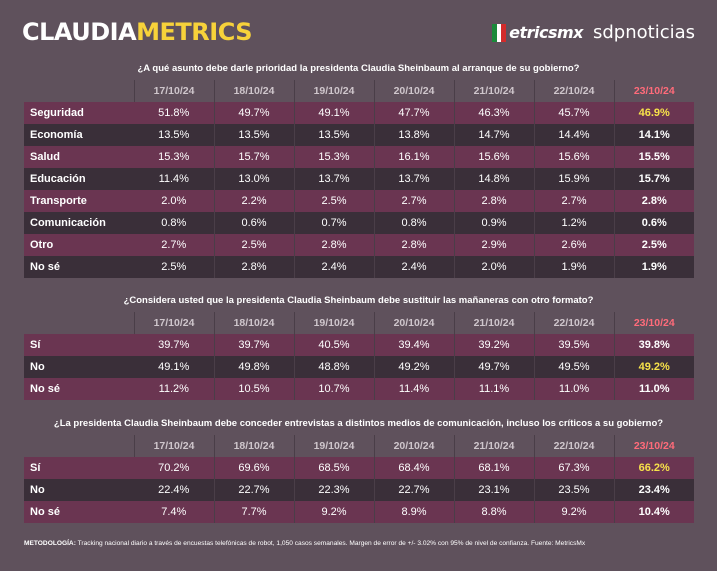 The height and width of the screenshot is (571, 717). I want to click on value-cell: 39.4%, so click(414, 345).